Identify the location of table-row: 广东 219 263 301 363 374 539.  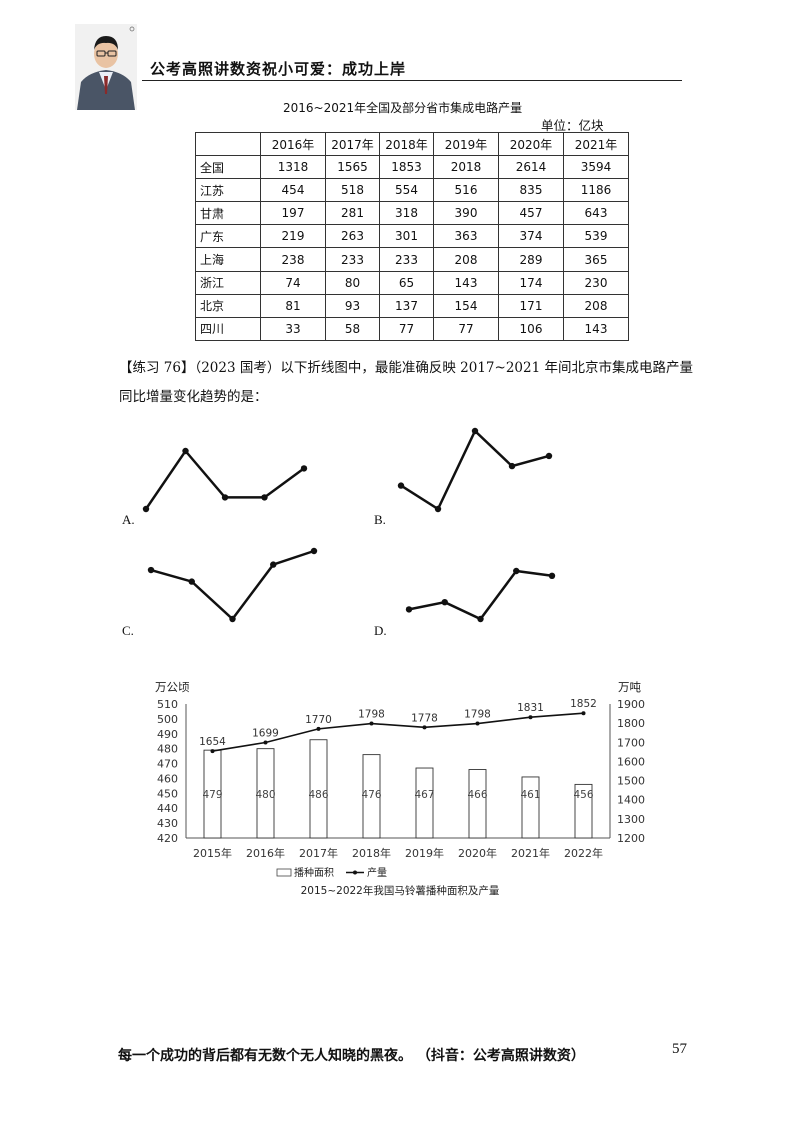
(412, 236).